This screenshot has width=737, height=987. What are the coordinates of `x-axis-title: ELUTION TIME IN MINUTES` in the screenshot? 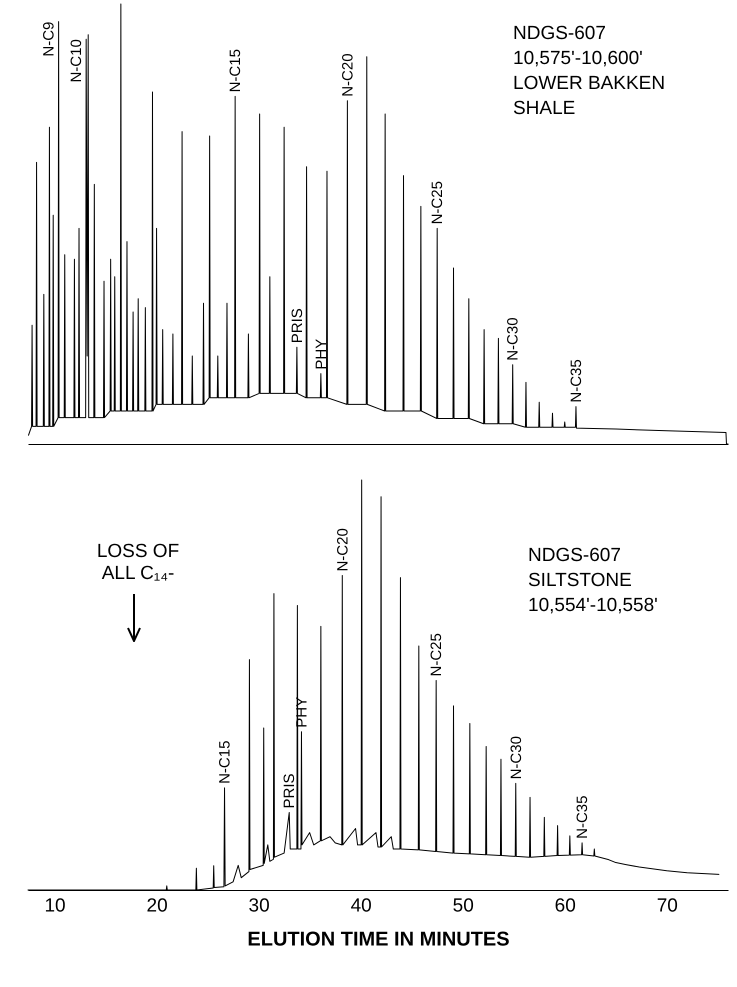 It's located at (378, 939).